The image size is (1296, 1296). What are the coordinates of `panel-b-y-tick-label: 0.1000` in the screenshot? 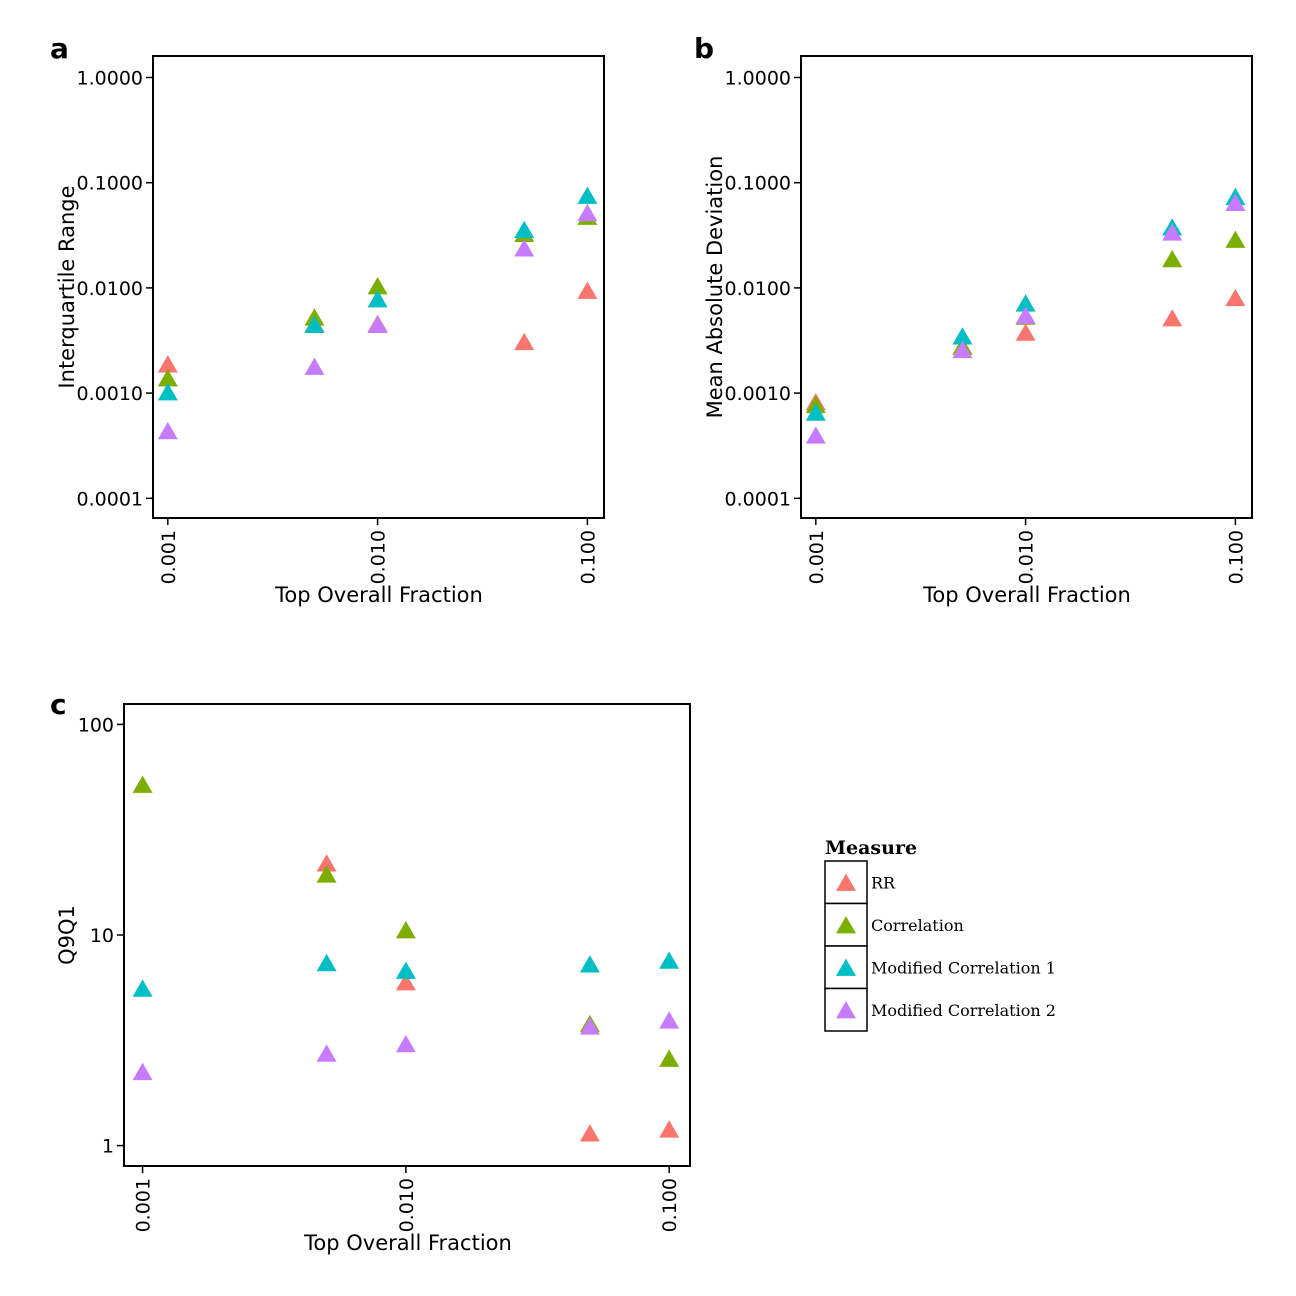 It's located at (758, 184).